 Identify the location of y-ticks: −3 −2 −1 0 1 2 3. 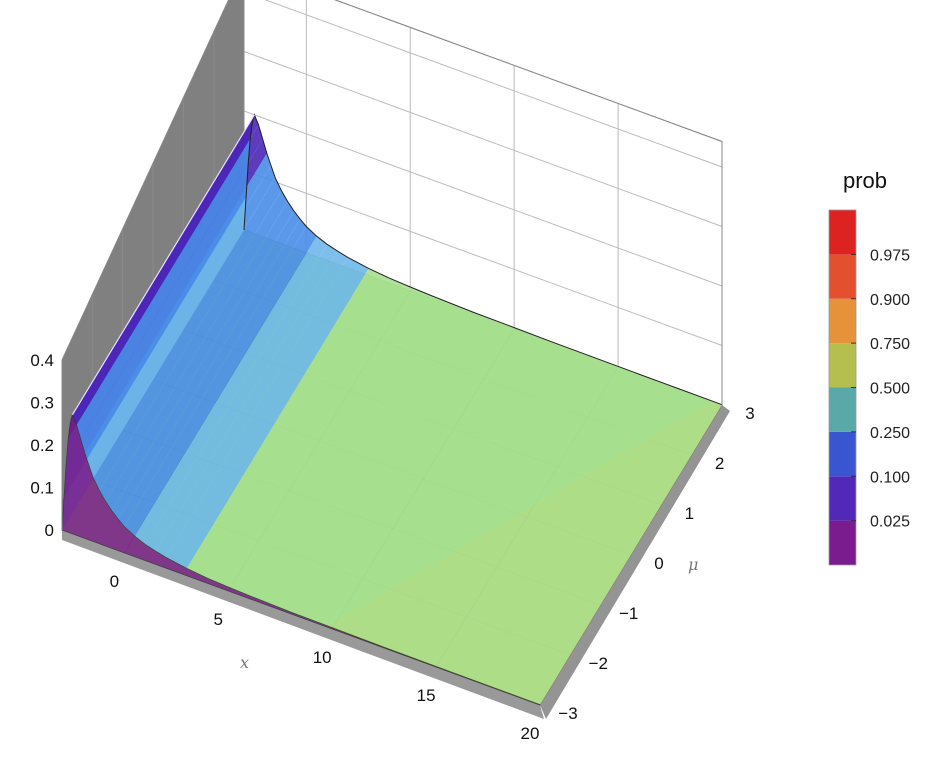
(656, 563).